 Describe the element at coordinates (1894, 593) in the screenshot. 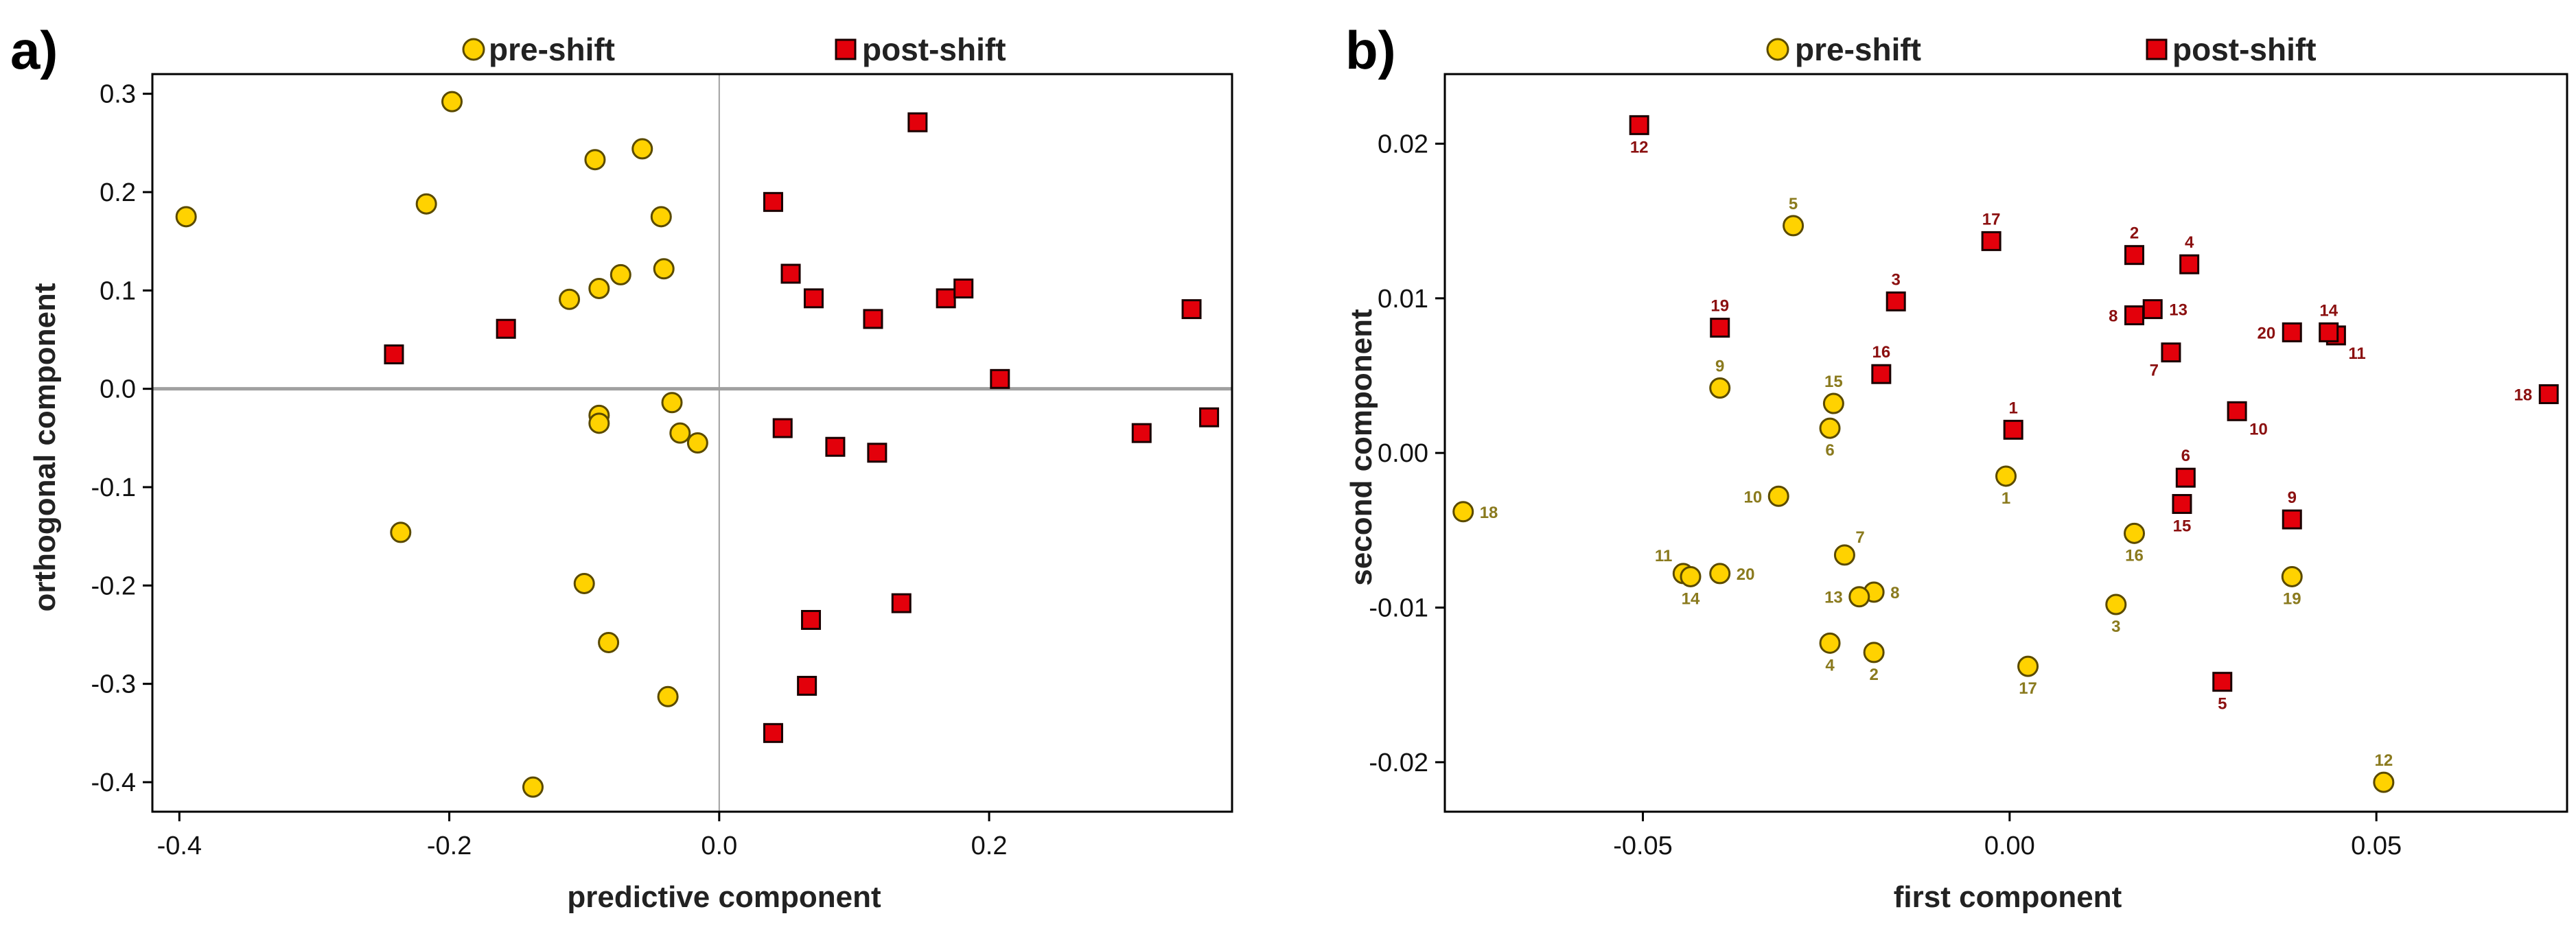

I see `panel-b-pre-shift-point-label: 8` at that location.